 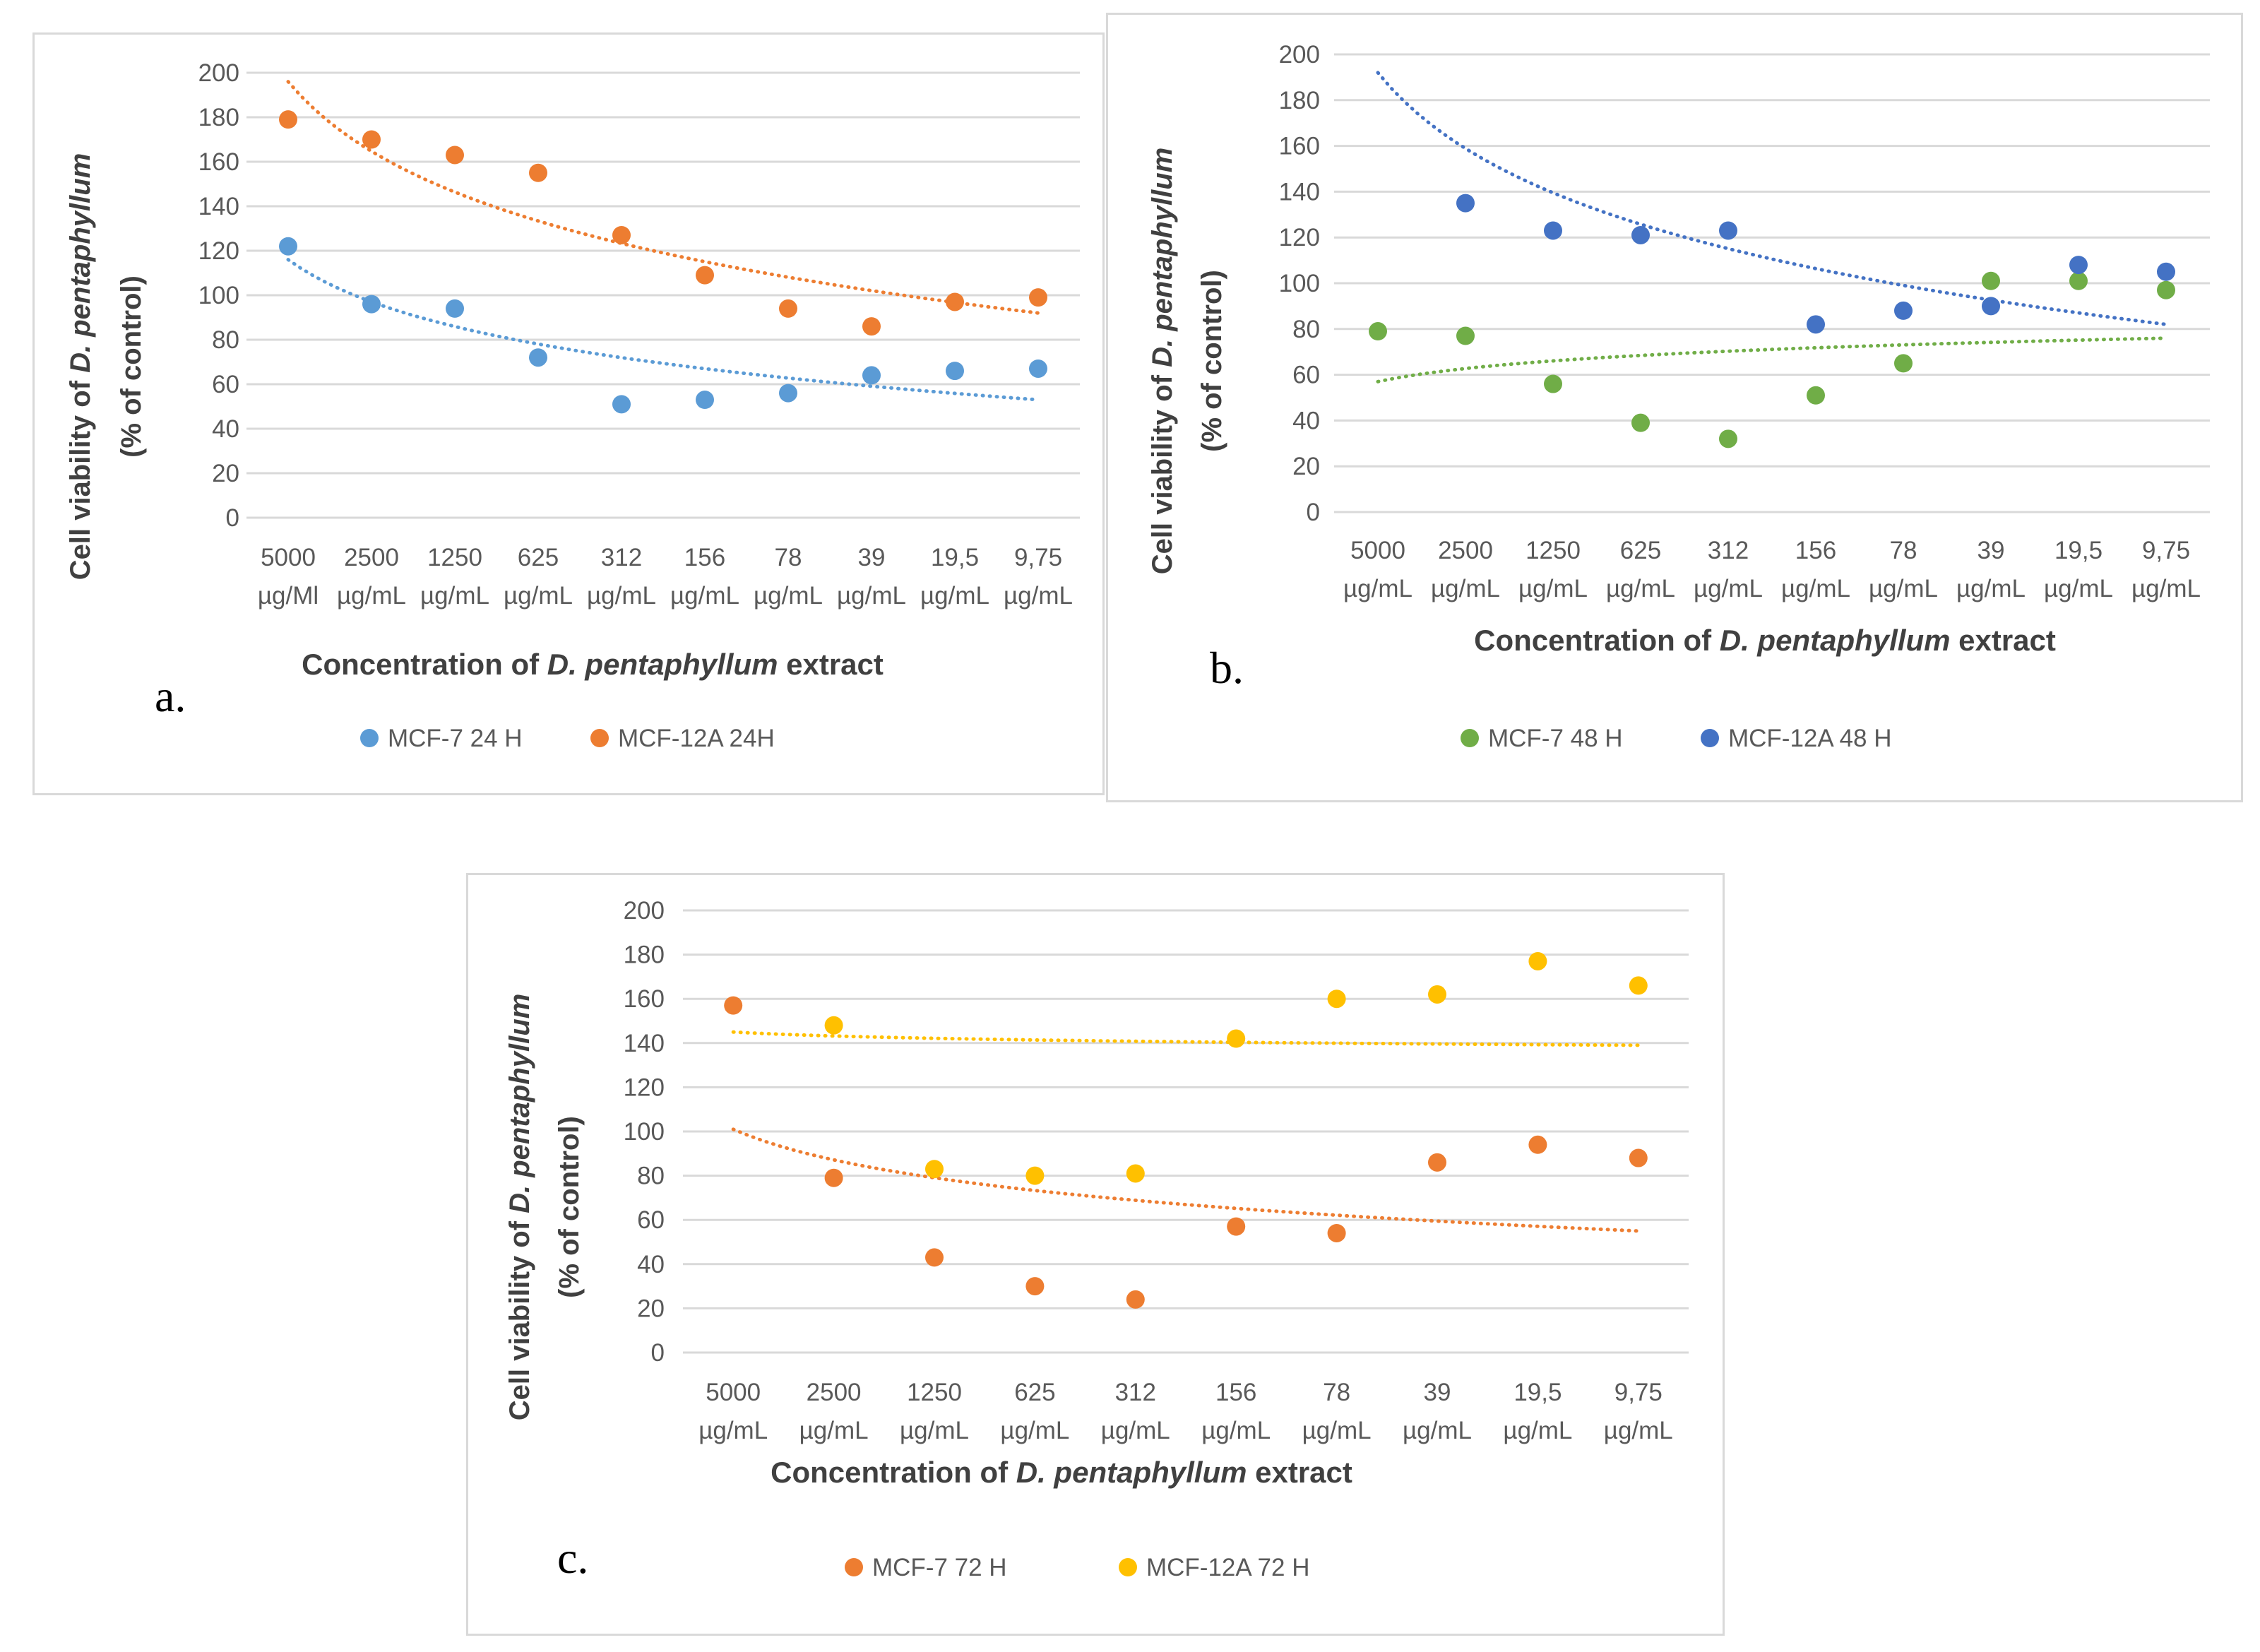 What do you see at coordinates (894, 1472) in the screenshot?
I see `x-axis-title-prefix: Concentration of` at bounding box center [894, 1472].